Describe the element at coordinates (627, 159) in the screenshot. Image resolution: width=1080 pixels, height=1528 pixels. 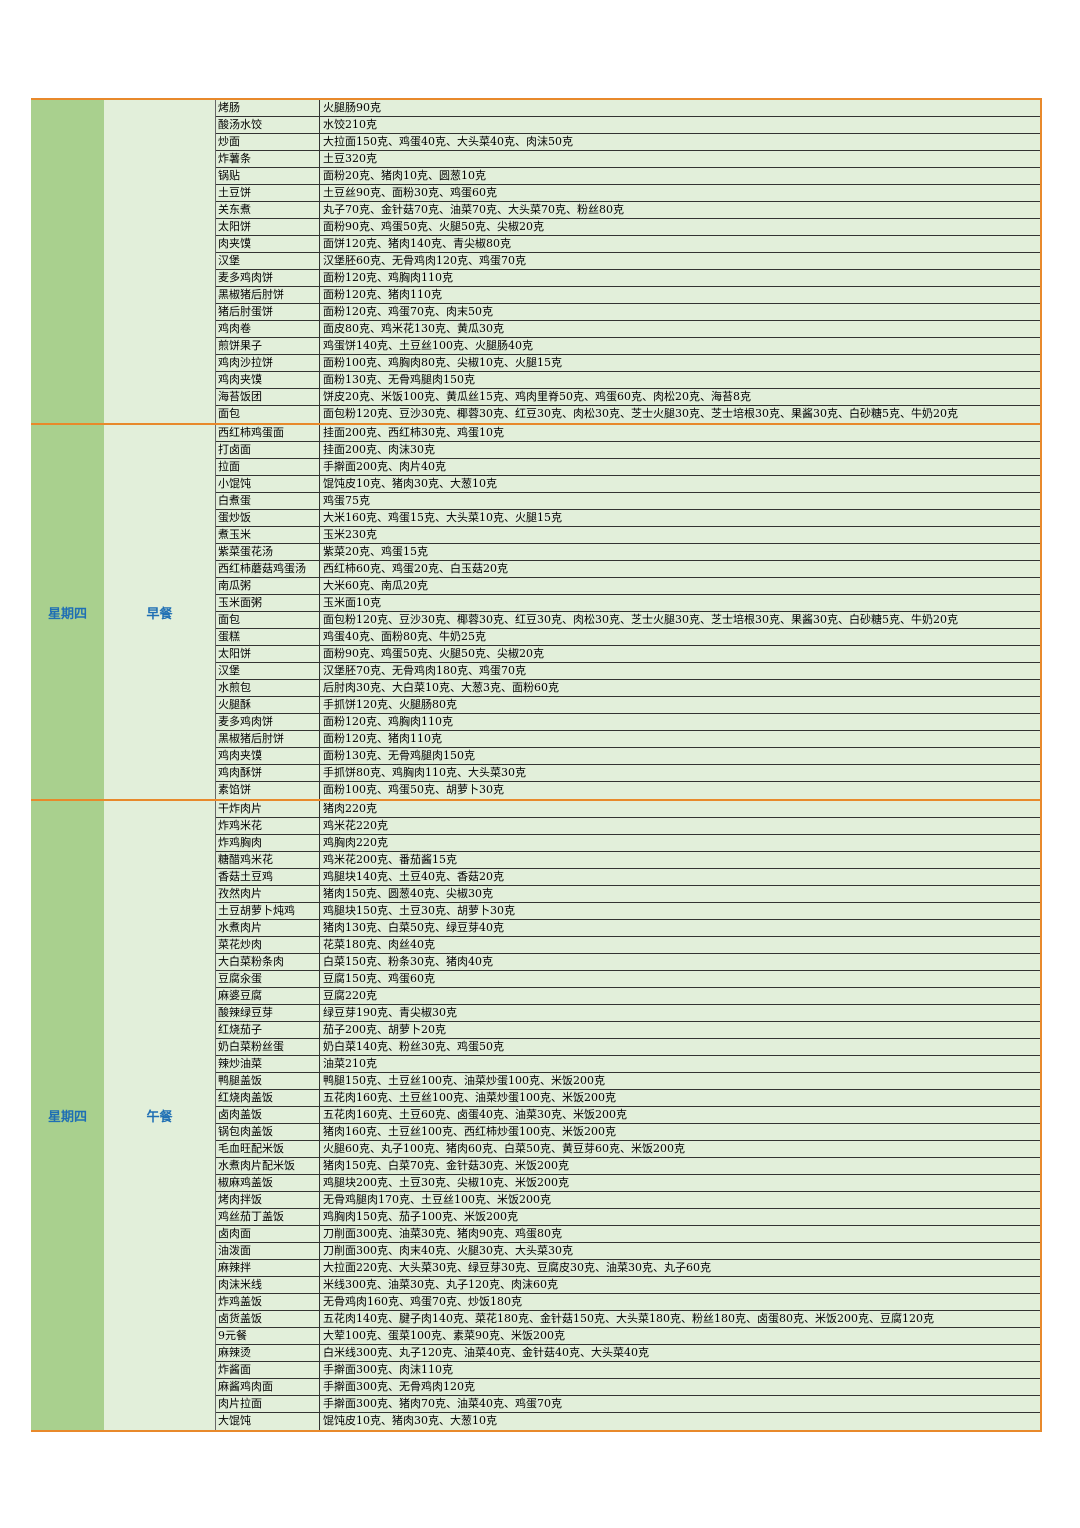
I see `table-row: 炸薯条 土豆320克` at that location.